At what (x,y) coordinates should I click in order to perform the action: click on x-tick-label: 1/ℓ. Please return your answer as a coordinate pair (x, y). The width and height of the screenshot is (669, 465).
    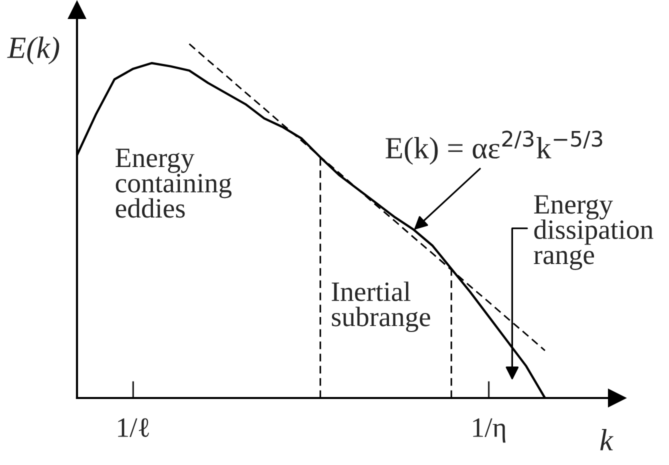
    Looking at the image, I should click on (133, 427).